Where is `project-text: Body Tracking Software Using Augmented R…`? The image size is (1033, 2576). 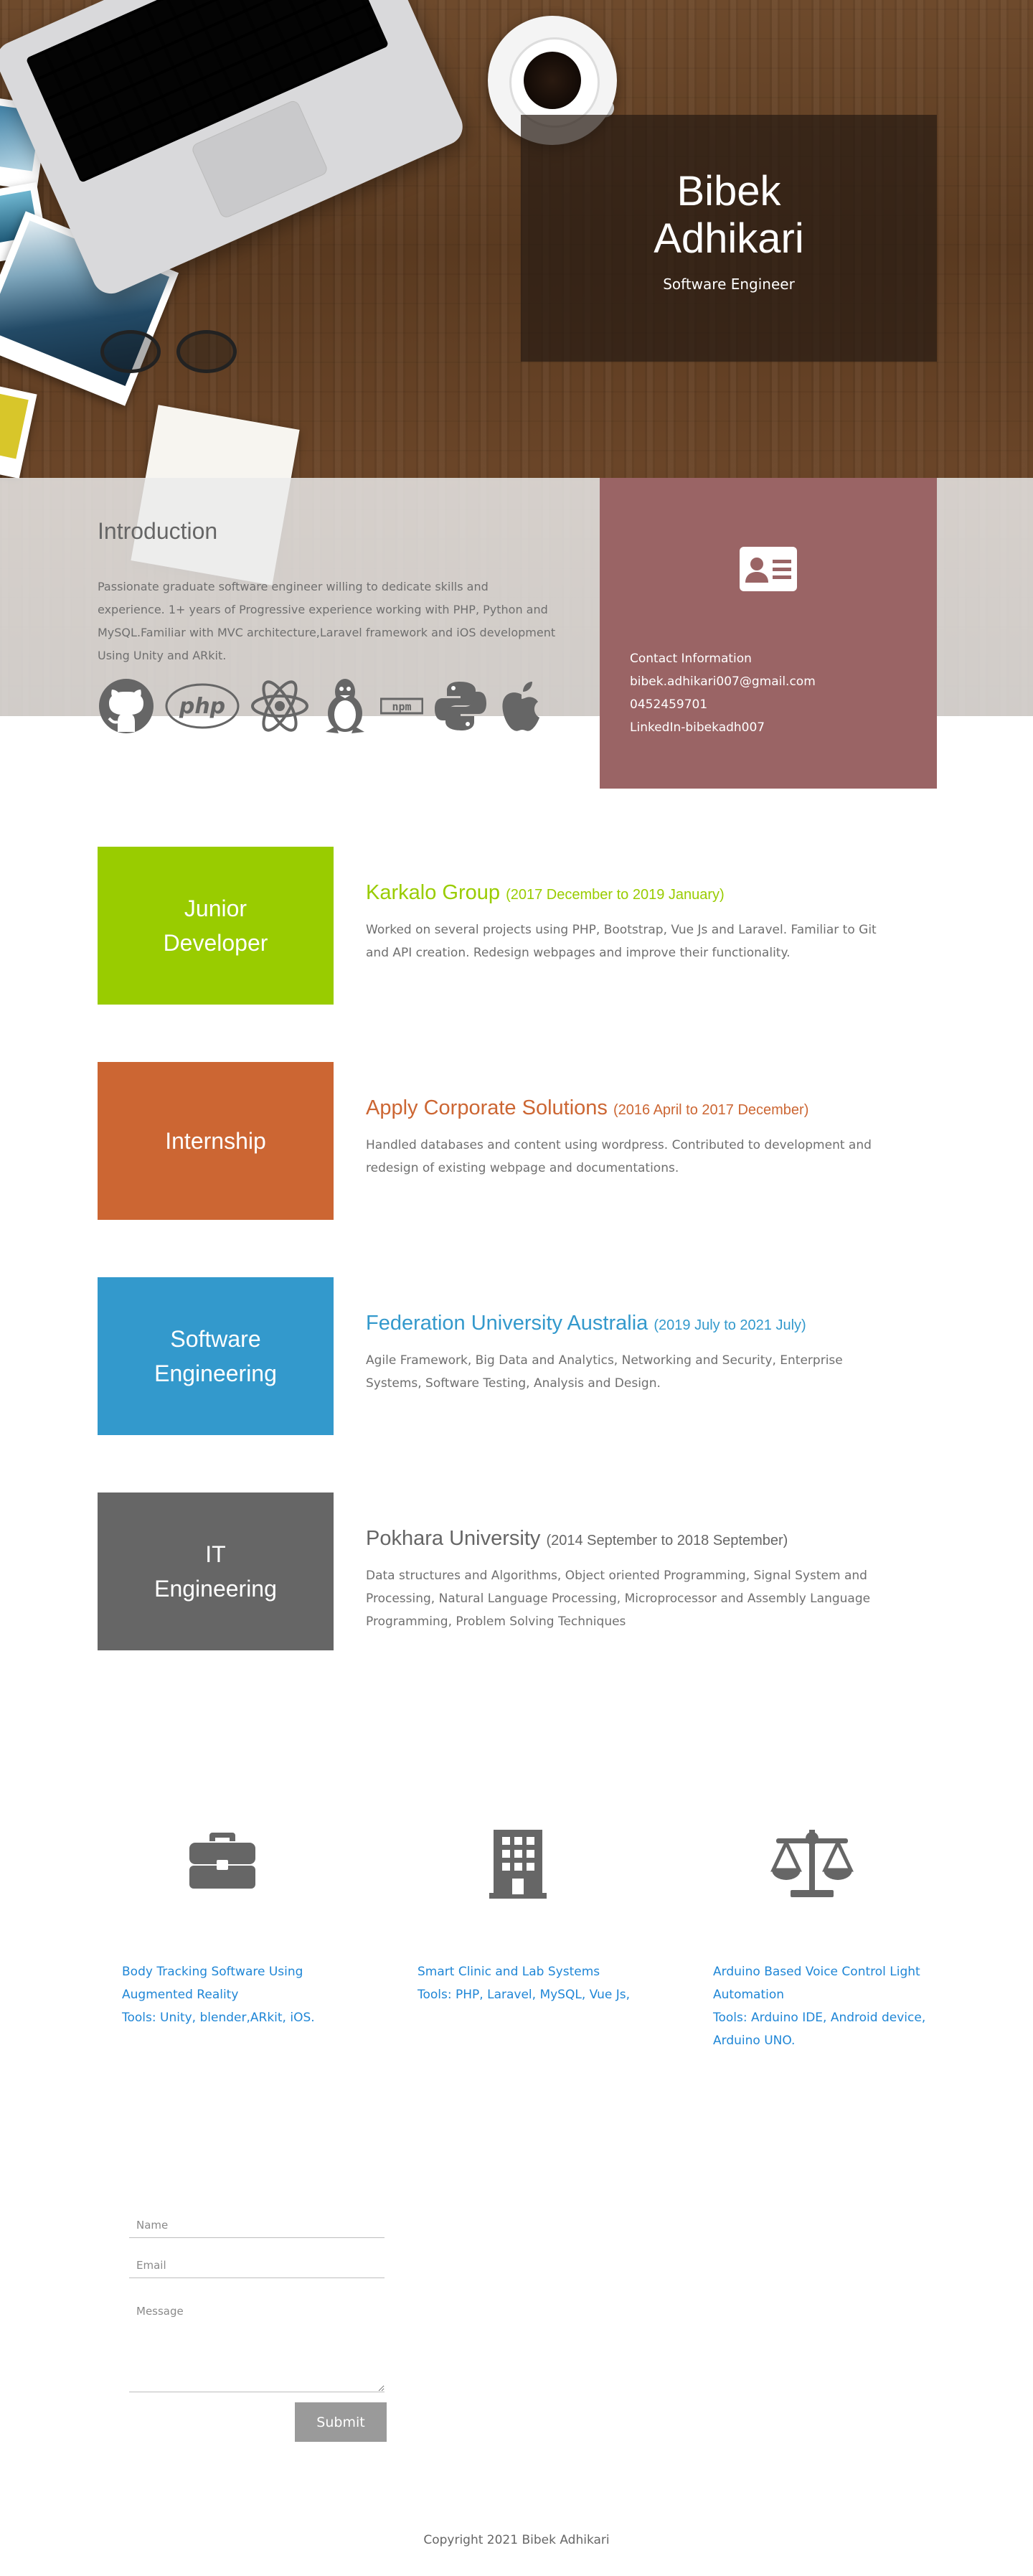
project-text: Body Tracking Software Using Augmented R… is located at coordinates (229, 1994).